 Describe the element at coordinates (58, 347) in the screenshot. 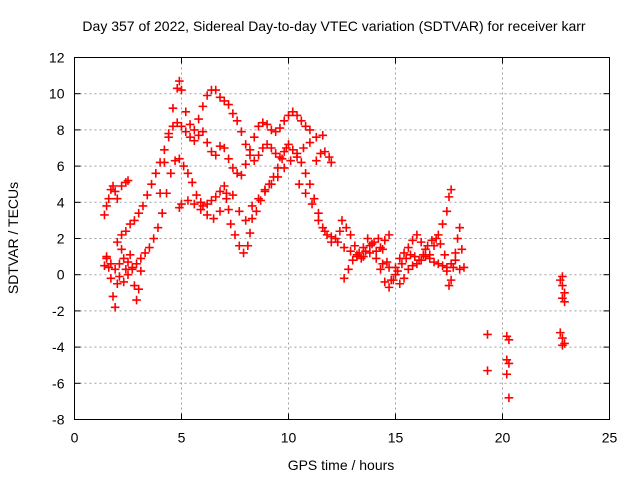

I see `y-tick-label: -4` at that location.